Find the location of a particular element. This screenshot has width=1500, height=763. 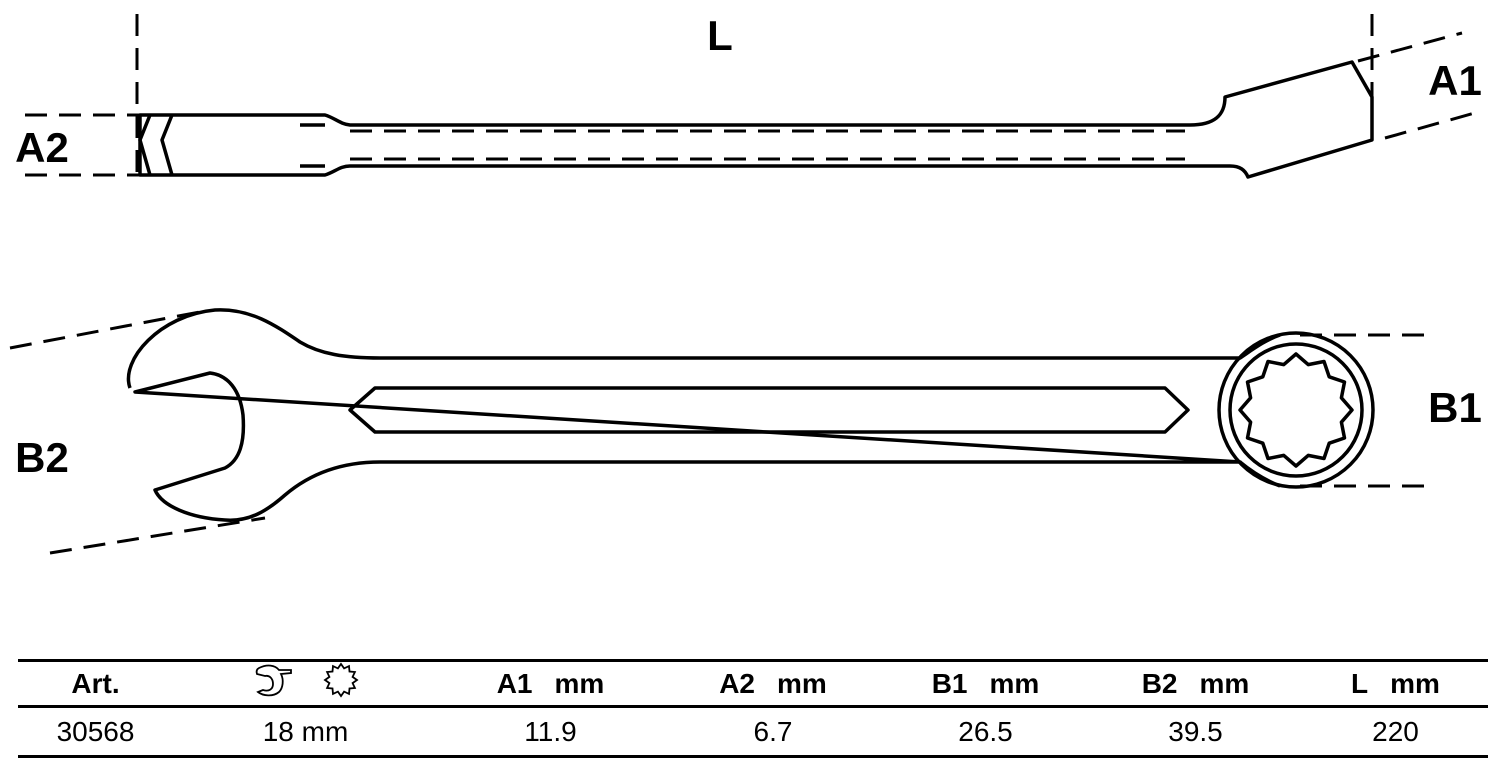

cell-b1: 26.5 is located at coordinates (985, 731).